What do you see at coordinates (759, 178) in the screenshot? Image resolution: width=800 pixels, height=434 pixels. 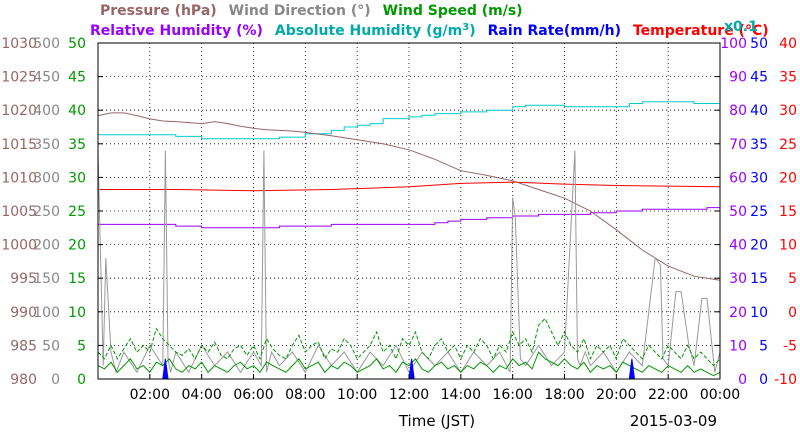 I see `rain-axis-label: 30` at bounding box center [759, 178].